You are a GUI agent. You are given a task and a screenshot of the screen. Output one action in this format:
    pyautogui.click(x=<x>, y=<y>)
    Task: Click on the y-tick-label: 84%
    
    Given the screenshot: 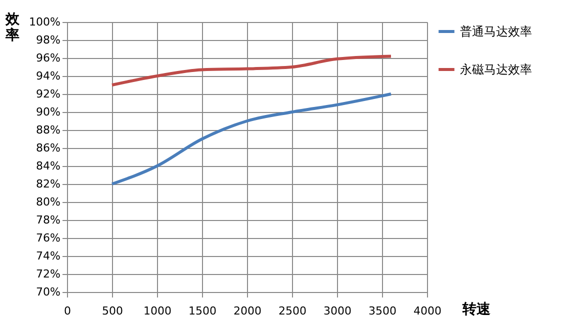 What is the action you would take?
    pyautogui.click(x=48, y=166)
    